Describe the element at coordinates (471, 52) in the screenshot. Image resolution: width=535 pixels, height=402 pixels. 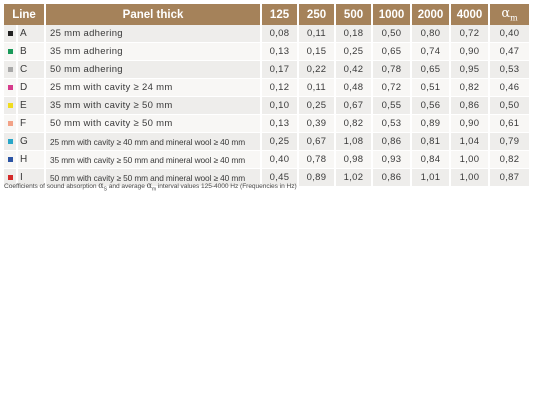
I see `value-4000: 0,90` at that location.